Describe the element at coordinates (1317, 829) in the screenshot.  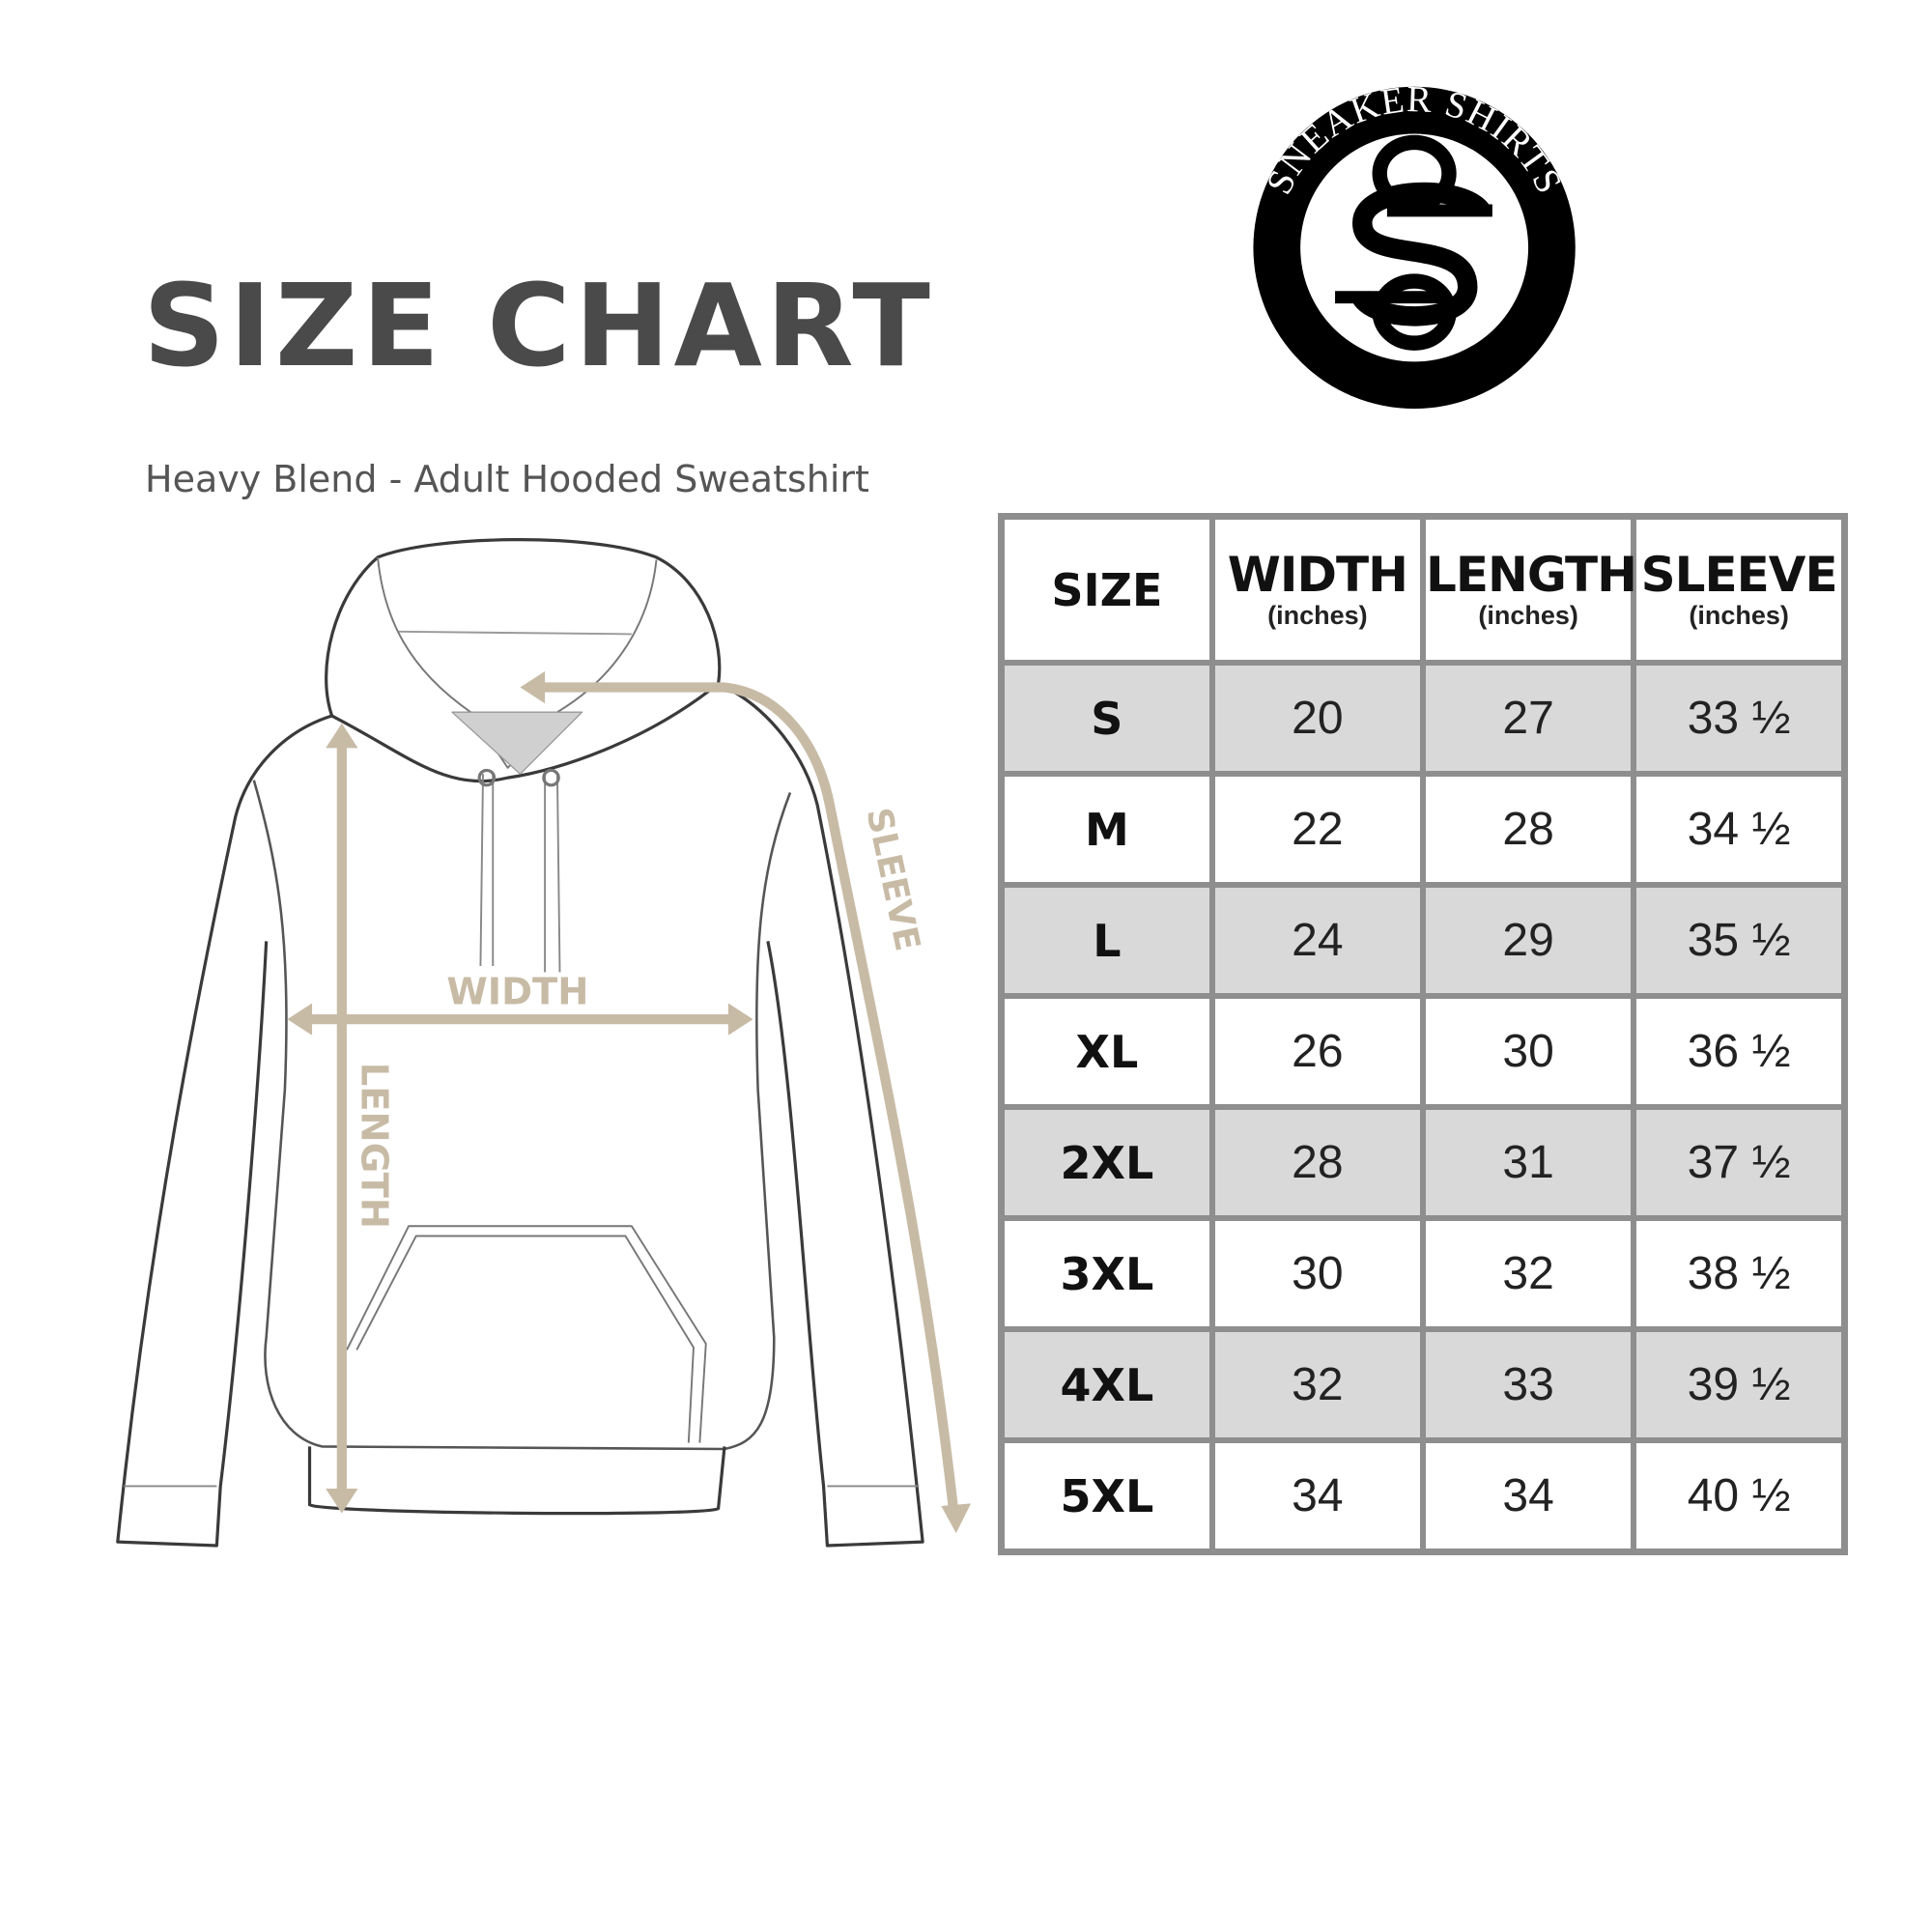
I see `cell-width: 22` at that location.